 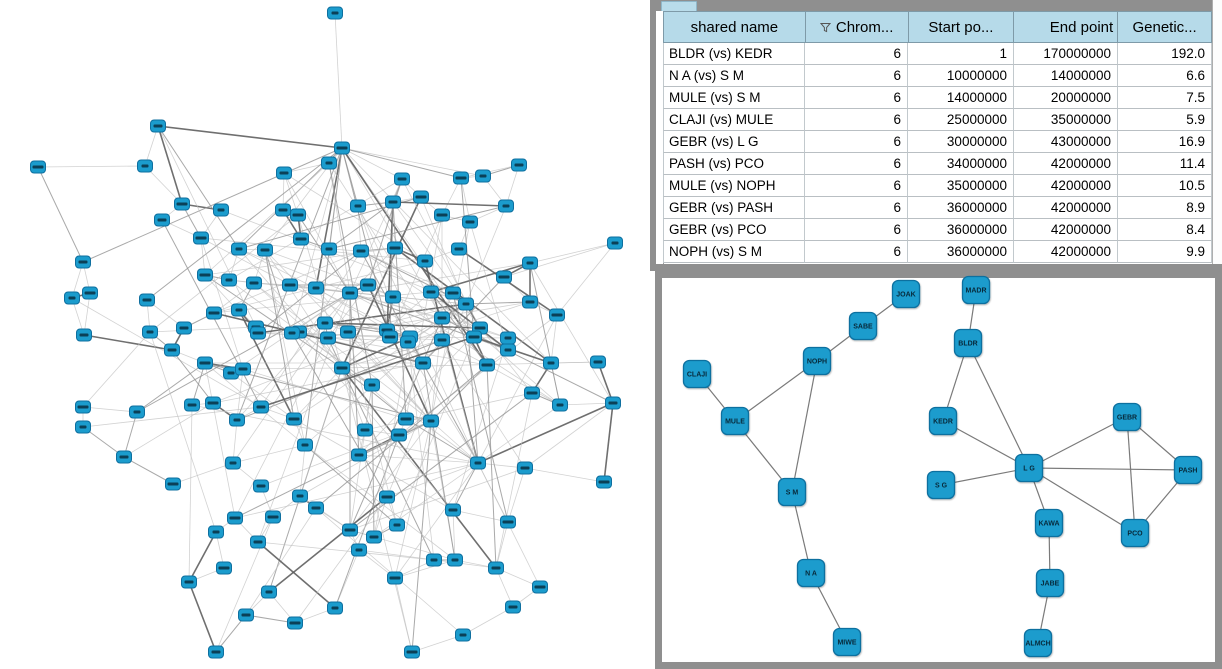 I want to click on network-node: L G, so click(x=1029, y=468).